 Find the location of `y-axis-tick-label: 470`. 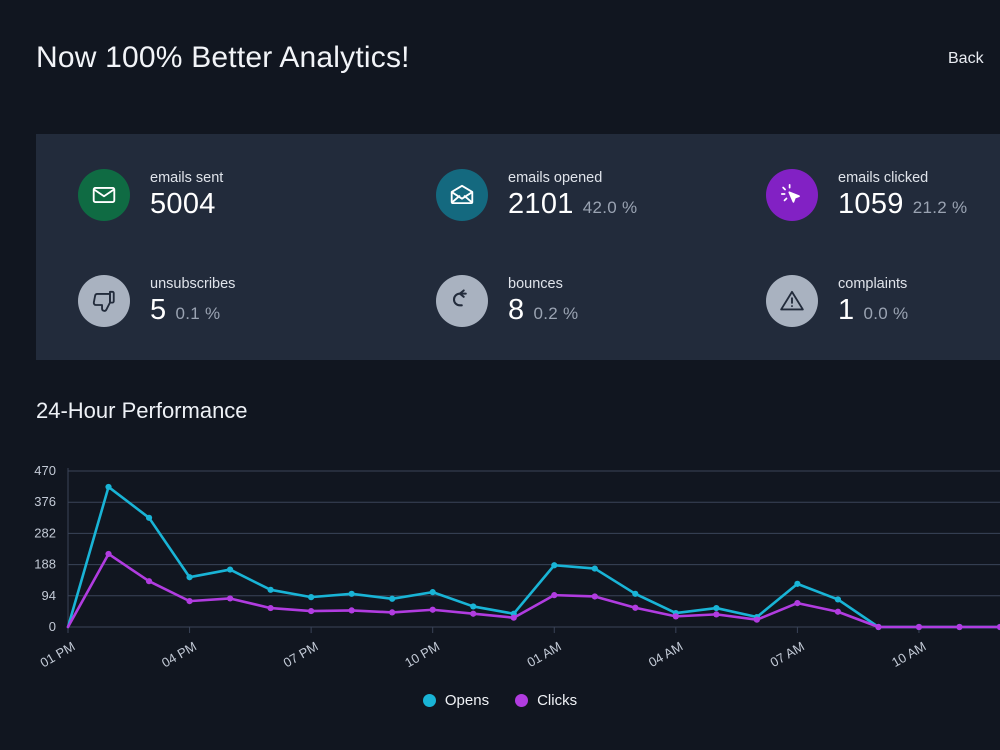

y-axis-tick-label: 470 is located at coordinates (45, 470).